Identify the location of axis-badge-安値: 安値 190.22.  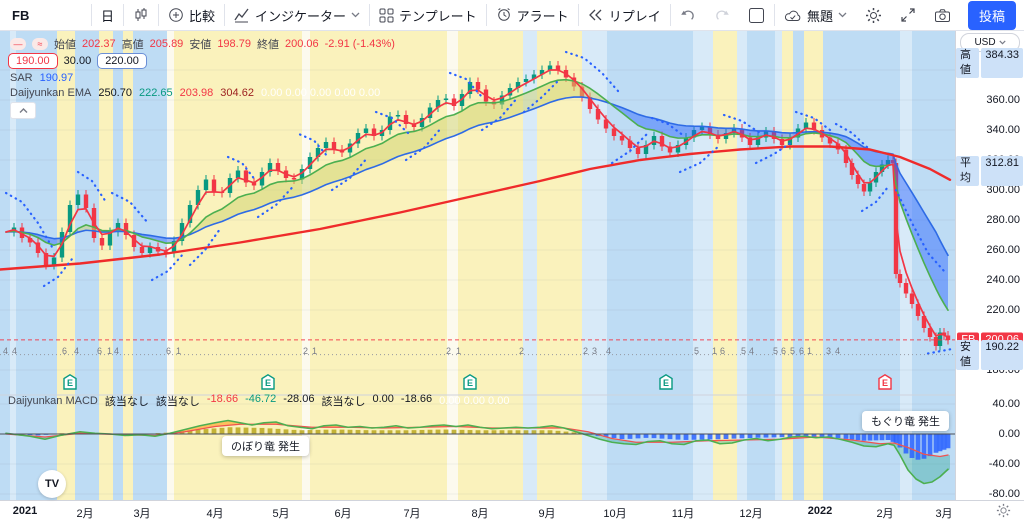
(989, 355).